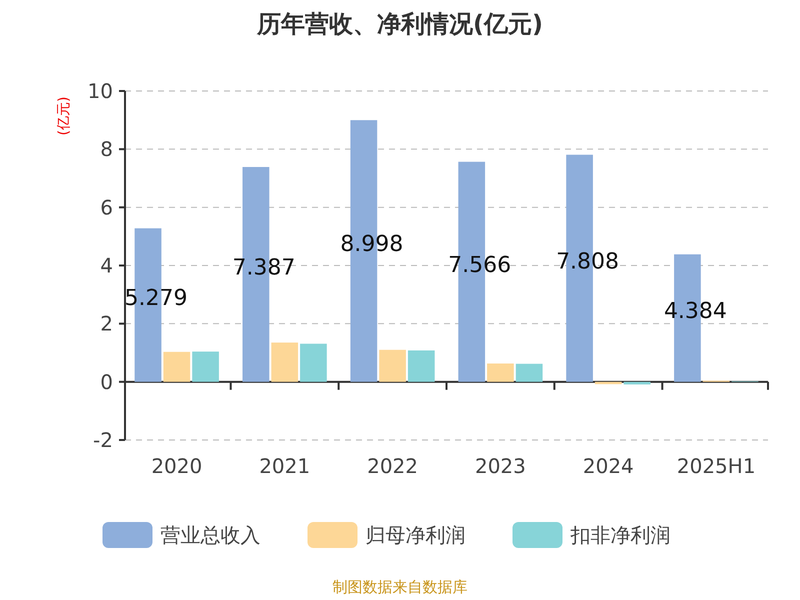 The width and height of the screenshot is (800, 600). Describe the element at coordinates (103, 440) in the screenshot. I see `y-tick-label: -2` at that location.